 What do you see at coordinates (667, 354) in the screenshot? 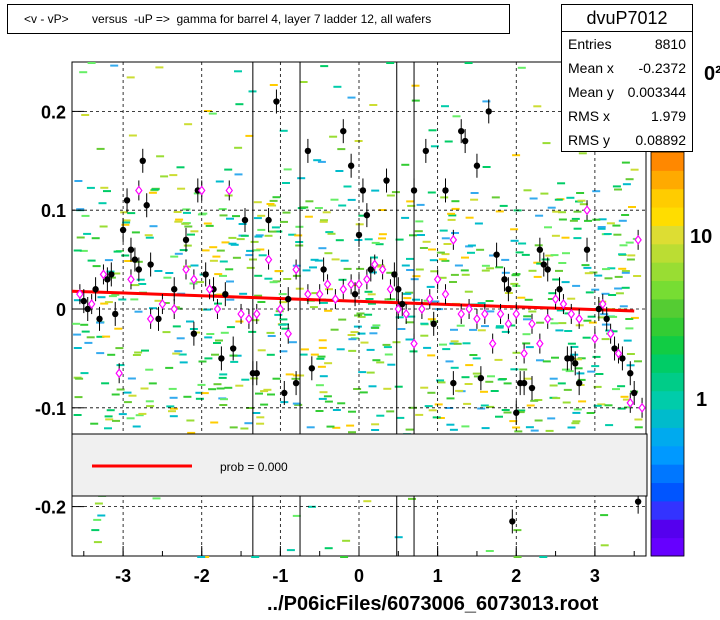
I see `palette-frame` at bounding box center [667, 354].